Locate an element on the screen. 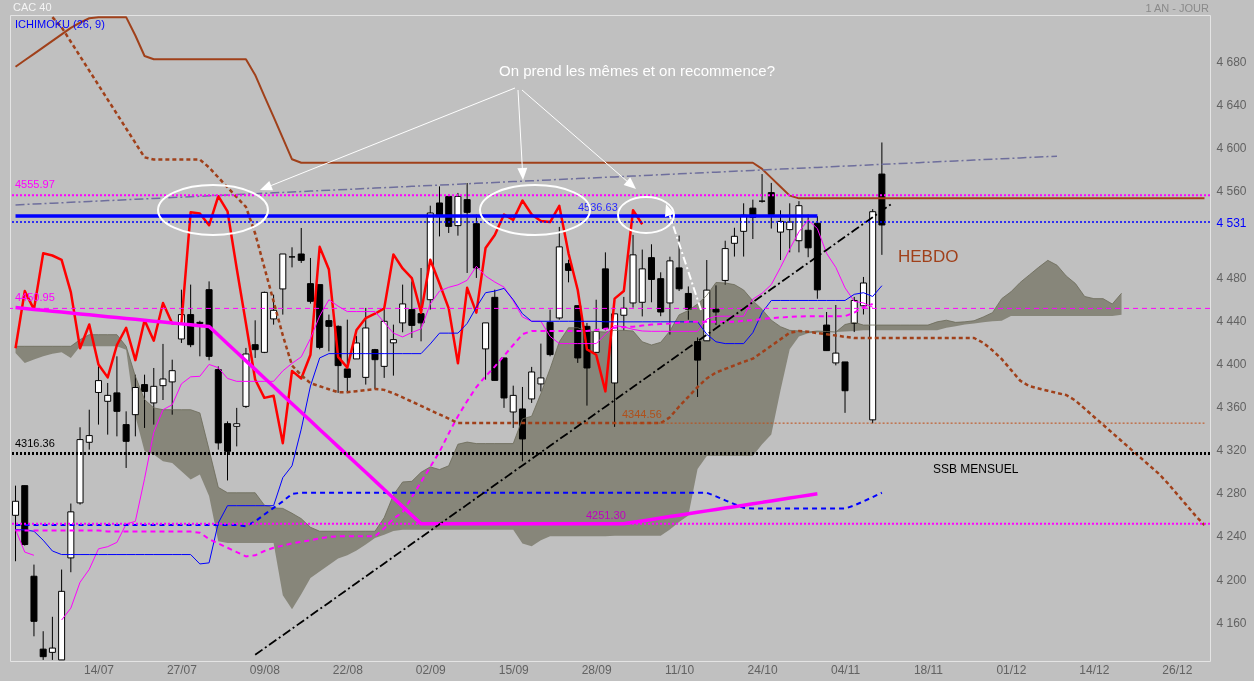 The width and height of the screenshot is (1254, 681). x-tick-label: 24/10 is located at coordinates (762, 669).